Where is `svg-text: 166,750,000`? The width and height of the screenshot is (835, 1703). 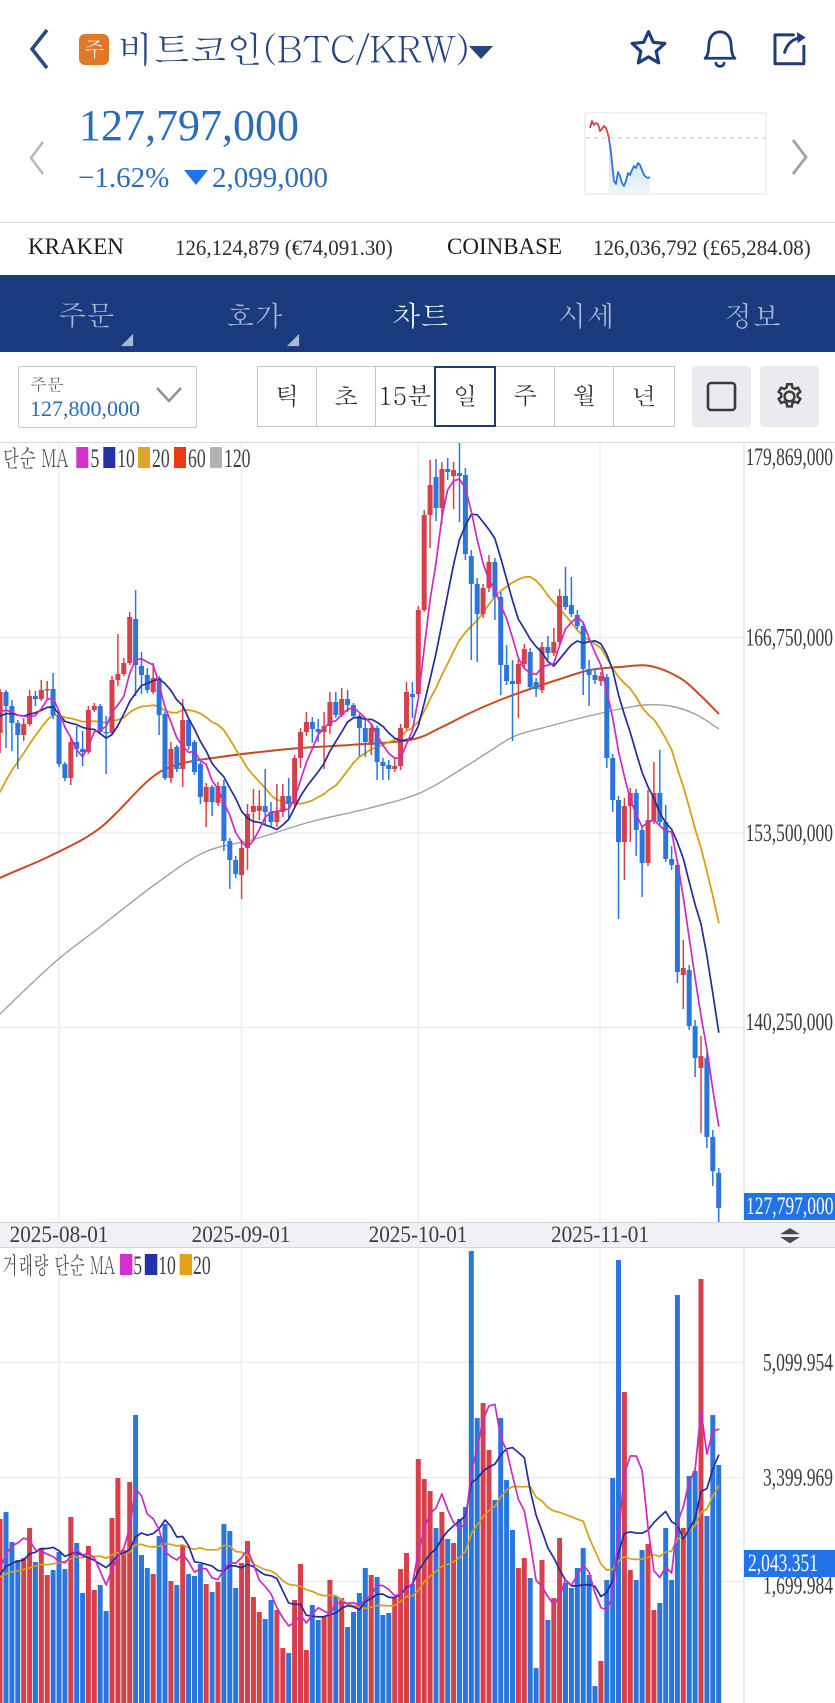
svg-text: 166,750,000 is located at coordinates (789, 637).